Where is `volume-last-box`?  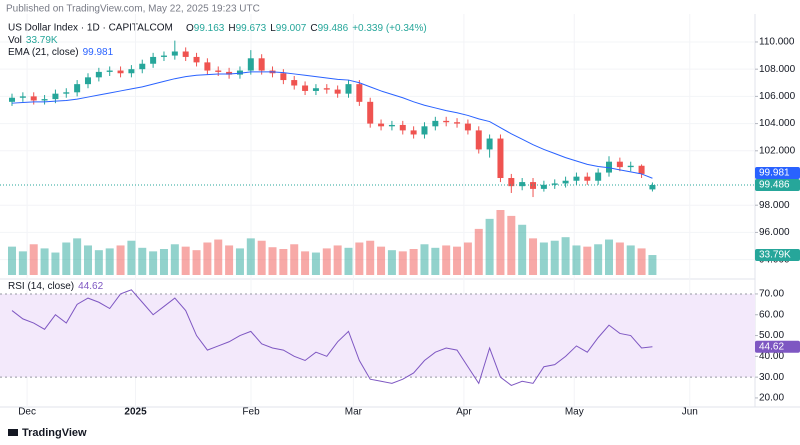 volume-last-box is located at coordinates (777, 255).